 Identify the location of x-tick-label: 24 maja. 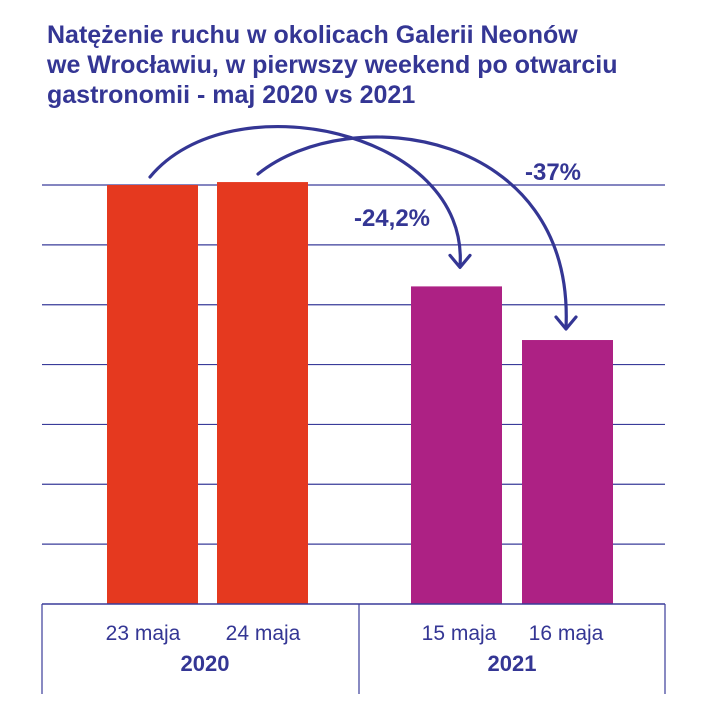
(263, 633).